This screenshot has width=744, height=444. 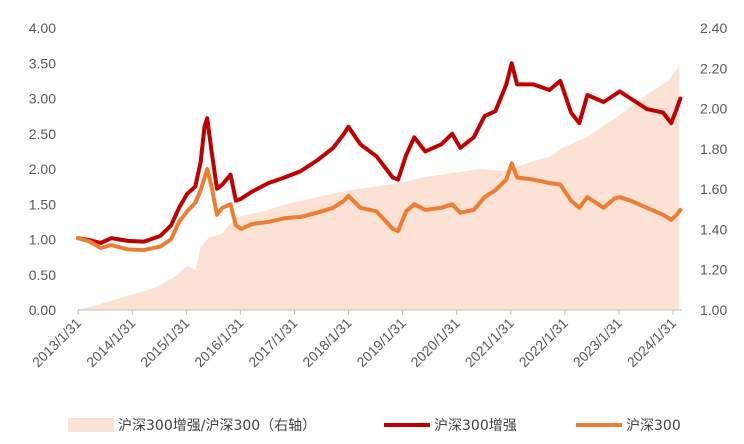 What do you see at coordinates (42, 204) in the screenshot?
I see `y-left-tick-label: 1.50` at bounding box center [42, 204].